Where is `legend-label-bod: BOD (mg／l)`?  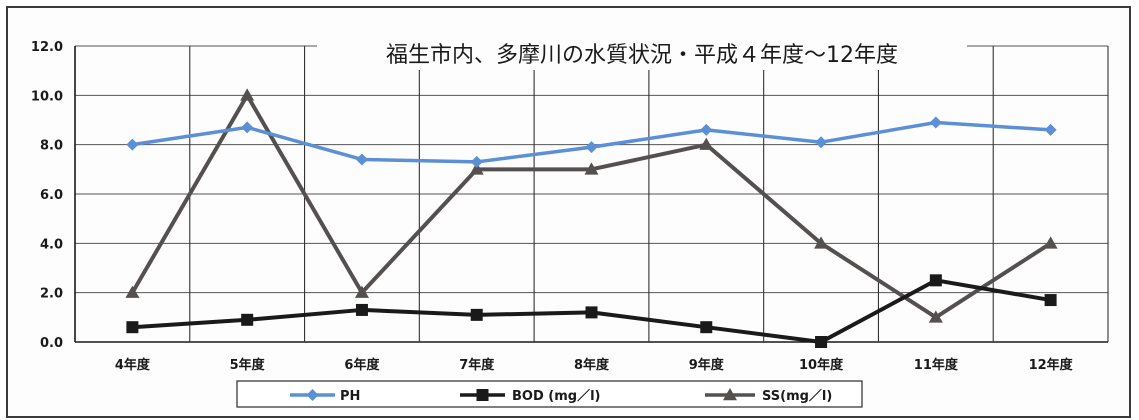
legend-label-bod: BOD (mg／l) is located at coordinates (556, 396).